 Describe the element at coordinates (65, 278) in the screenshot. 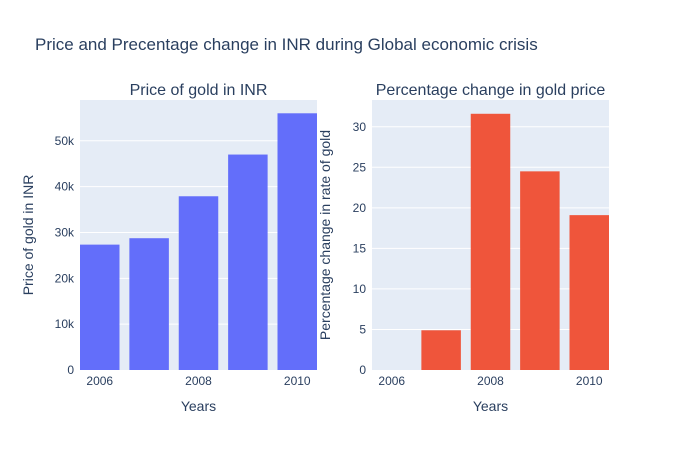

I see `y-tick-label: 20k` at that location.